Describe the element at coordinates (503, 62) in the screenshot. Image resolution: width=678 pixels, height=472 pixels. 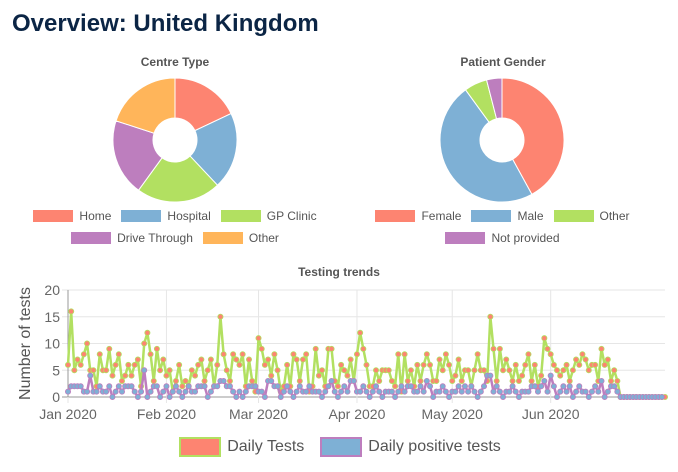
I see `patient-gender-chart-title: Patient Gender` at that location.